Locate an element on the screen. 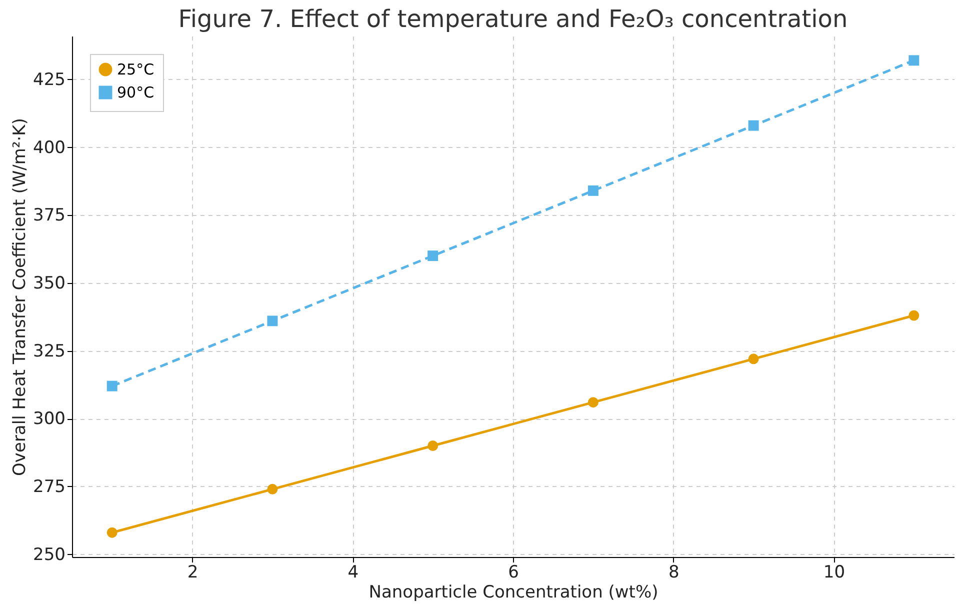  y-tick-label: 350 is located at coordinates (49, 283).